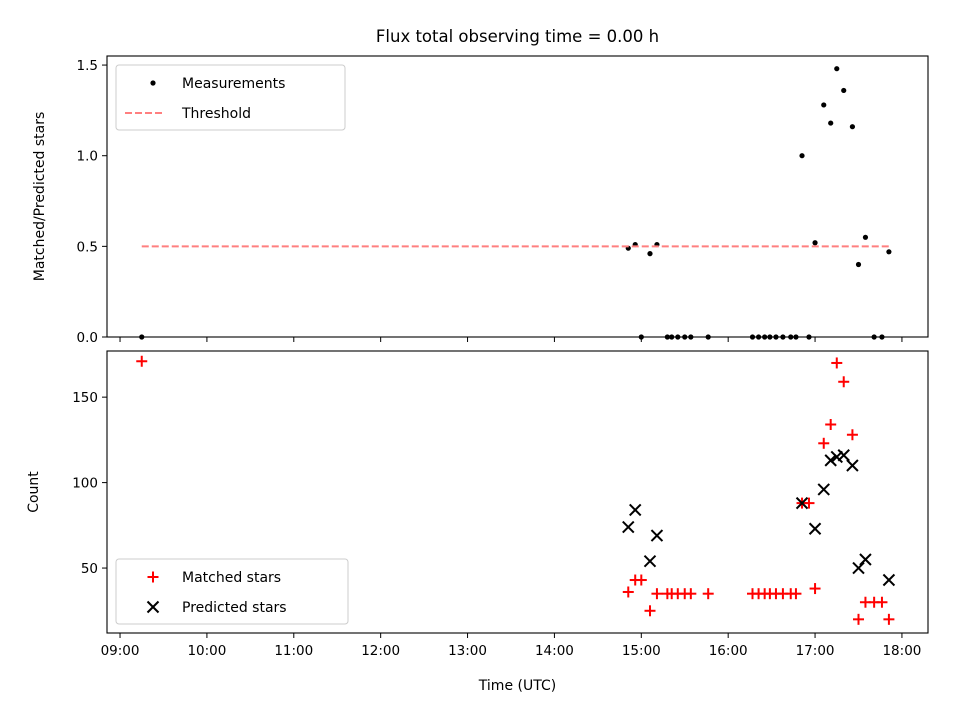 Image resolution: width=960 pixels, height=720 pixels. I want to click on y-tick-label: 150, so click(85, 398).